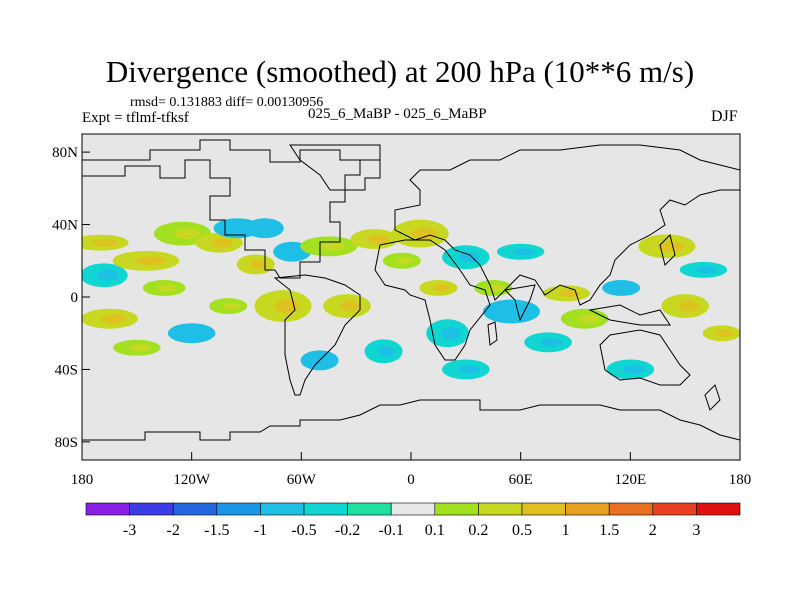 This screenshot has width=800, height=600. I want to click on colorbar-label: -1.5, so click(216, 530).